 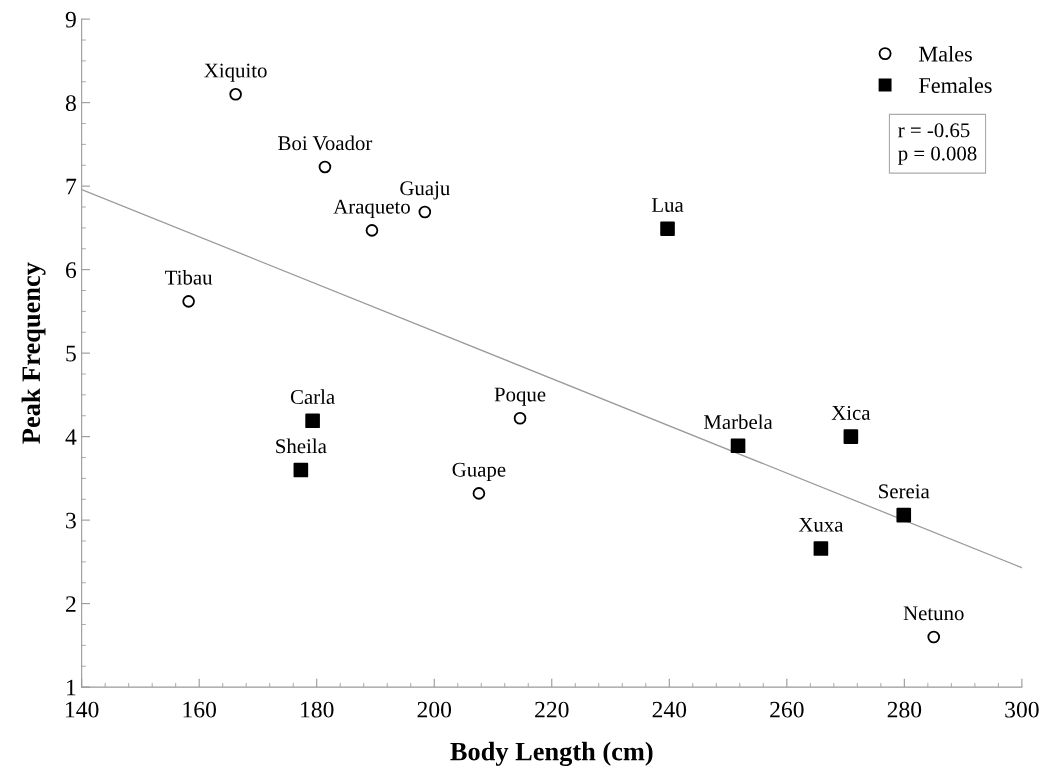 I want to click on x-axis-title: Body Length (cm), so click(x=551, y=753).